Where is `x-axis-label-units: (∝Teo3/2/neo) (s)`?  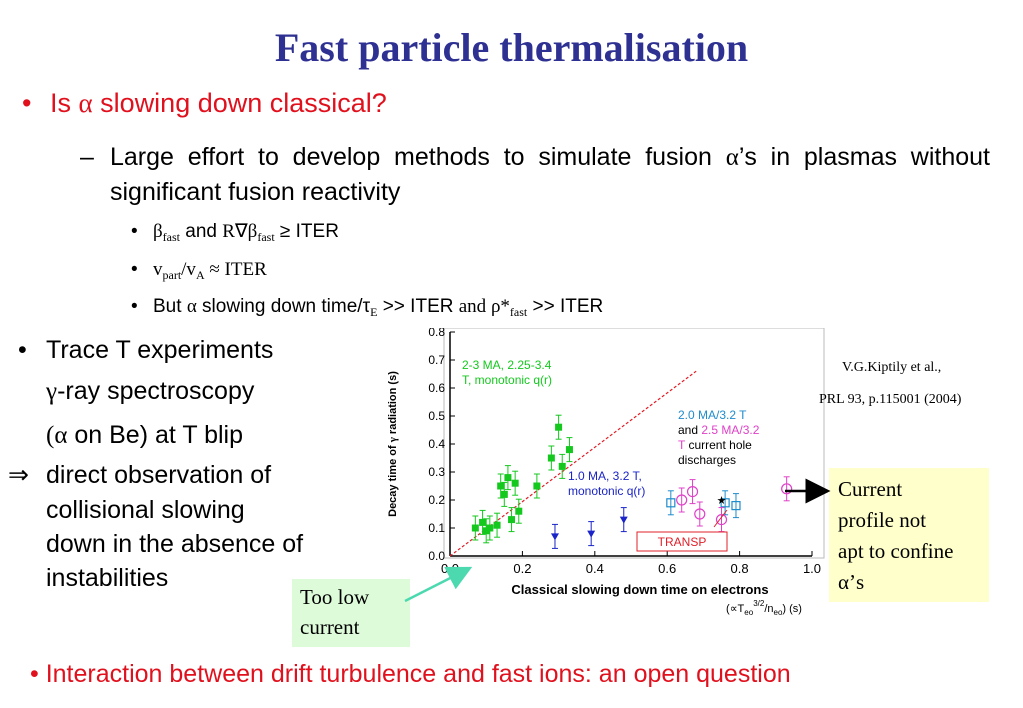
x-axis-label-units: (∝Teo3/2/neo) (s) is located at coordinates (764, 608).